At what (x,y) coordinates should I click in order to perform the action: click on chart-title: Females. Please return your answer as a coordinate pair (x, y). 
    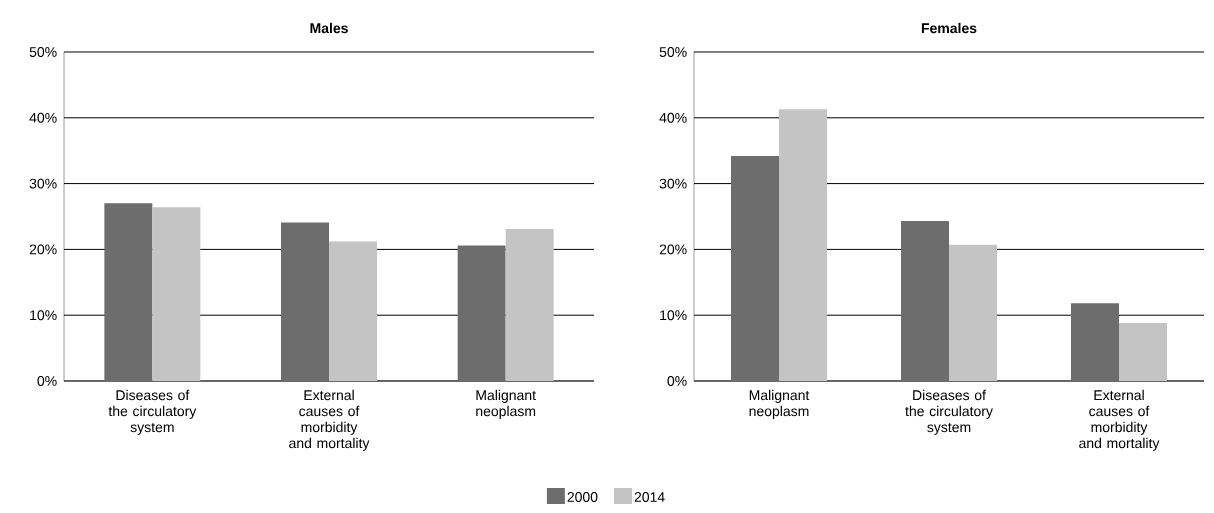
    Looking at the image, I should click on (949, 28).